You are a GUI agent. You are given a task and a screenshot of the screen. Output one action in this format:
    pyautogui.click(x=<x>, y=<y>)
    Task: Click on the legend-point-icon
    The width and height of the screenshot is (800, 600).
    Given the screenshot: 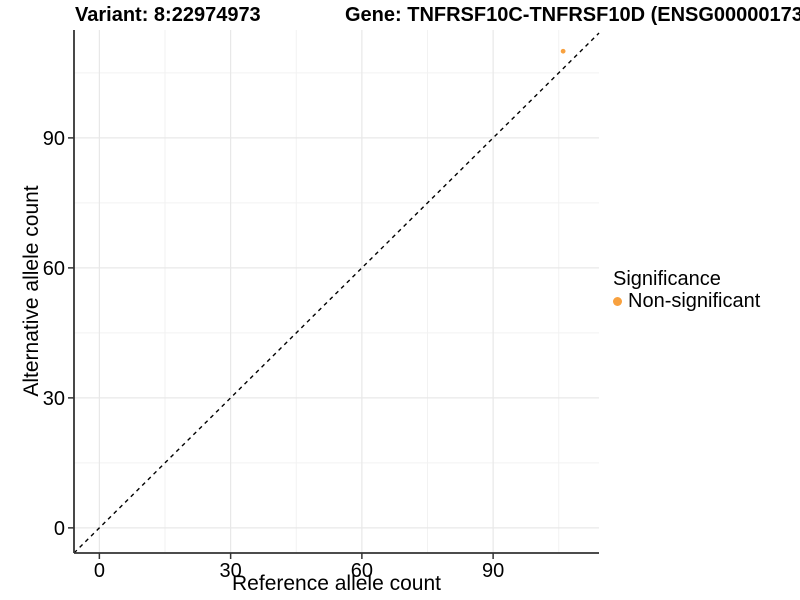 What is the action you would take?
    pyautogui.click(x=617, y=301)
    